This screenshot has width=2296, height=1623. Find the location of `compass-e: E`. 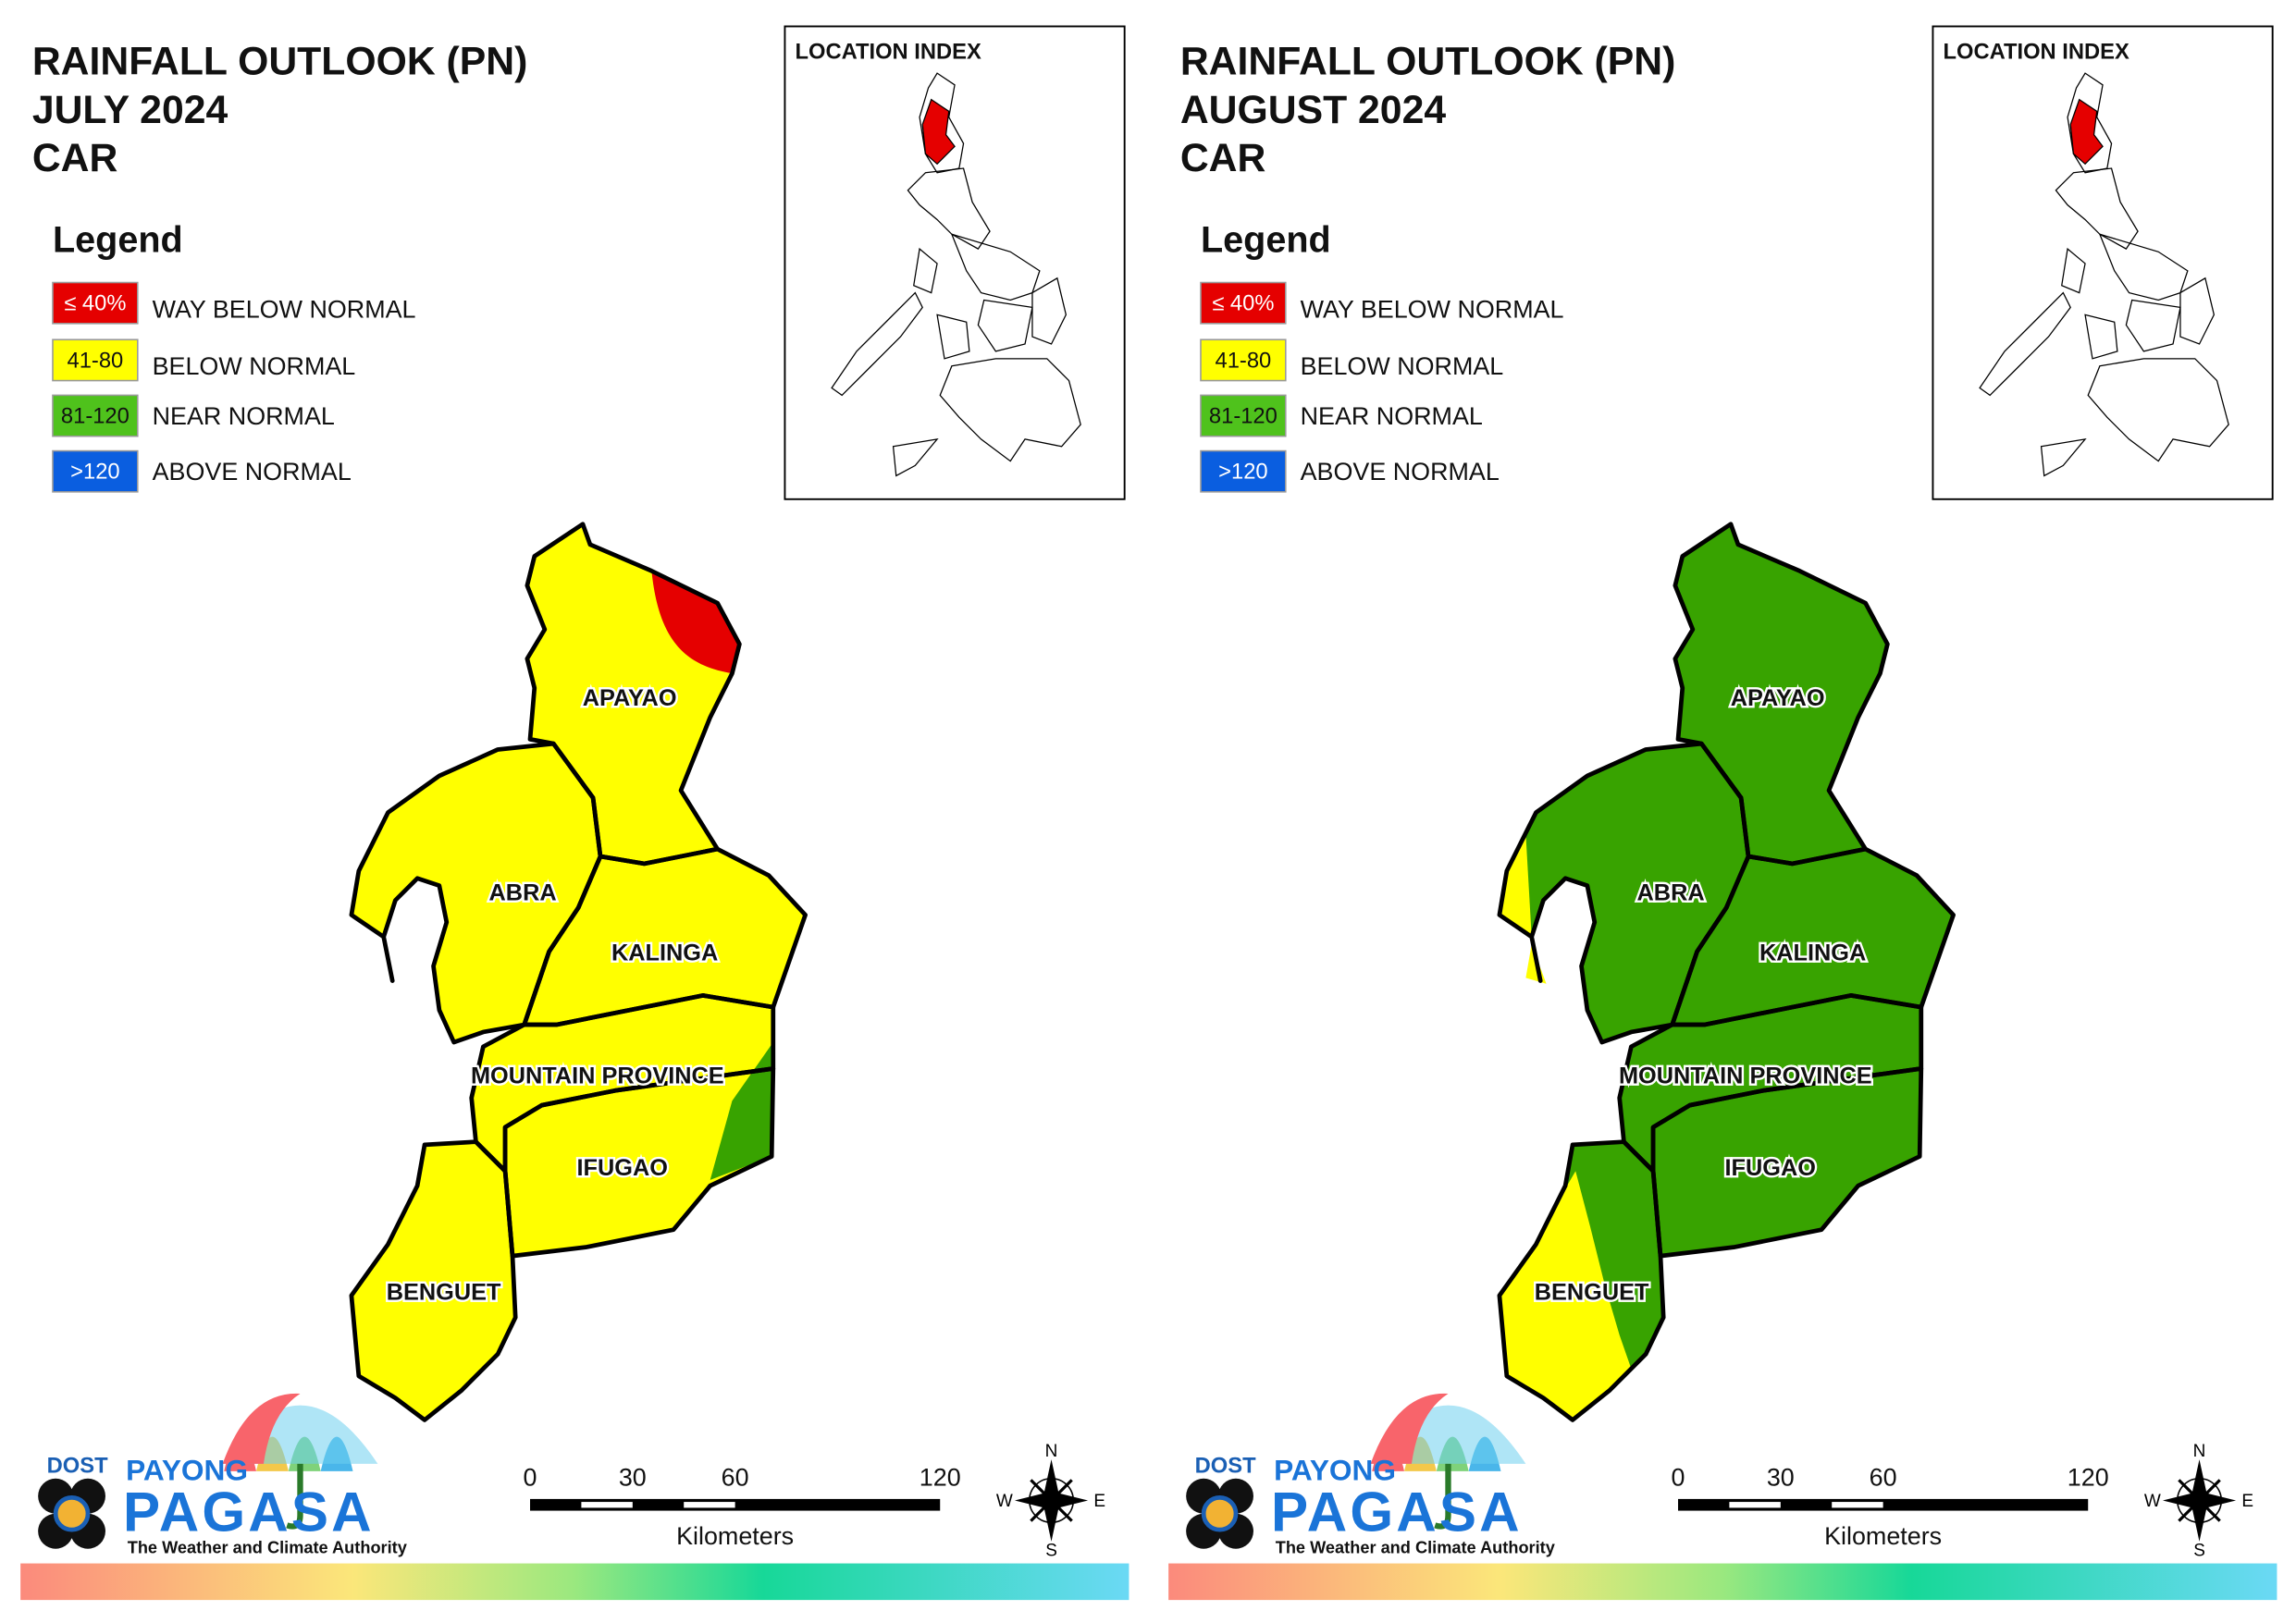

compass-e: E is located at coordinates (2247, 1501).